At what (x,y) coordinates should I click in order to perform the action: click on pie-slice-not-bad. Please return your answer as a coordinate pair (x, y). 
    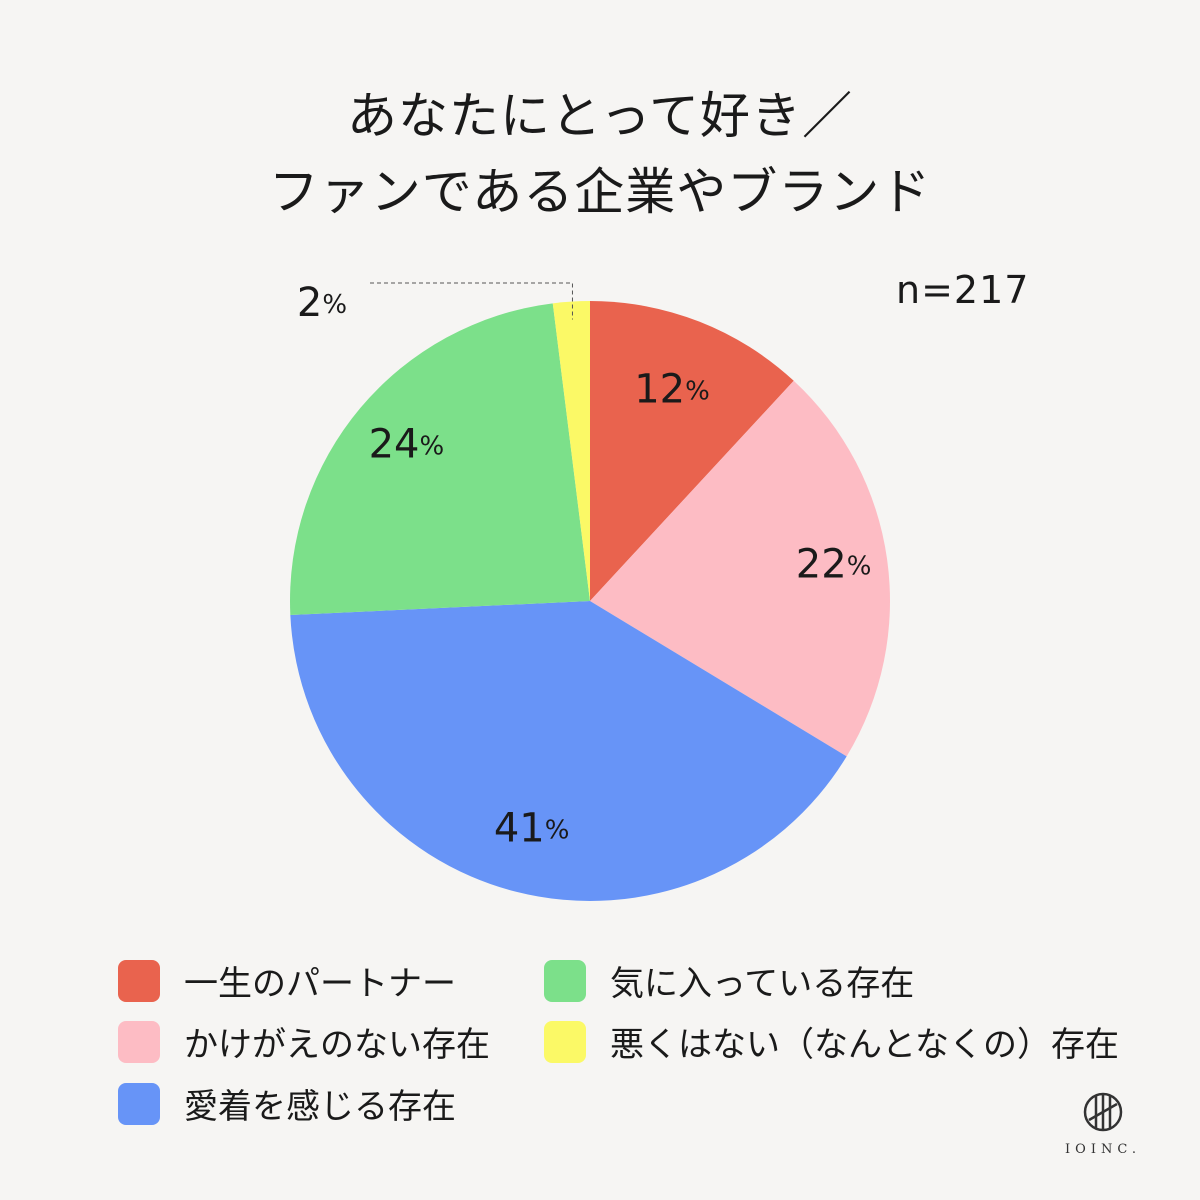
    Looking at the image, I should click on (571, 451).